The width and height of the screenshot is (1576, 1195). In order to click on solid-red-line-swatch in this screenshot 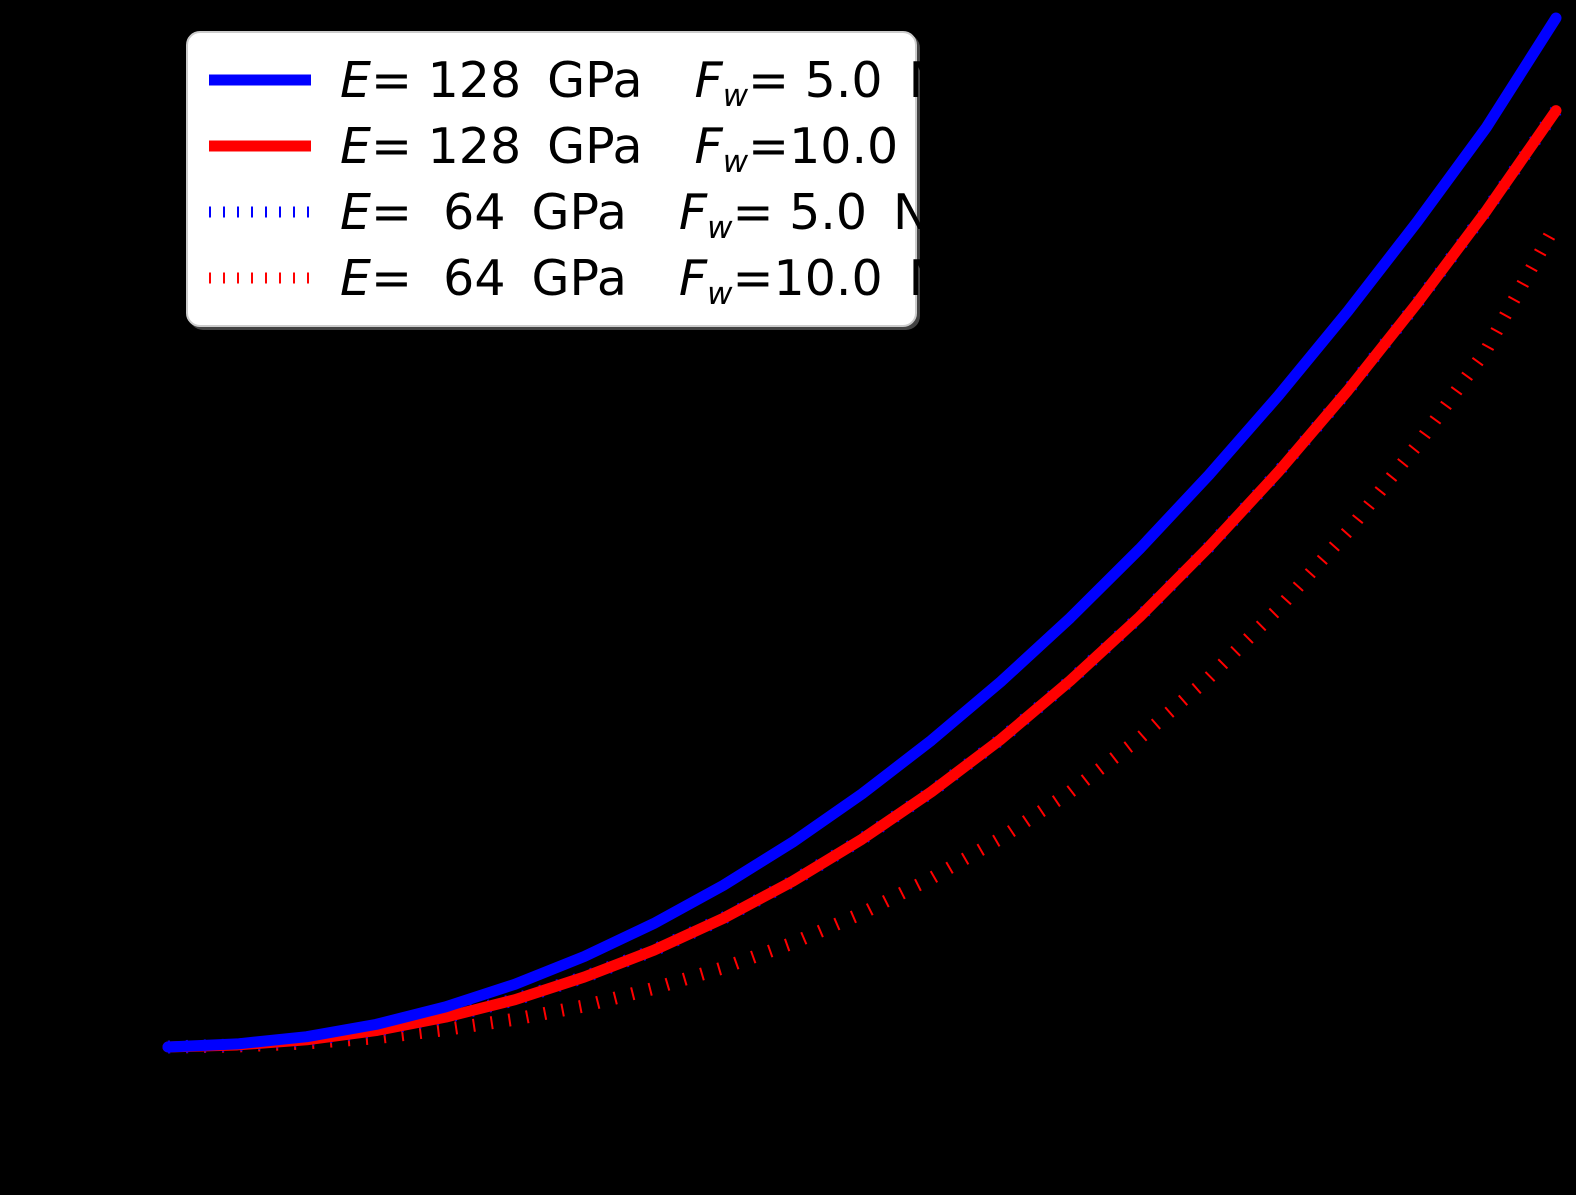, I will do `click(260, 146)`.